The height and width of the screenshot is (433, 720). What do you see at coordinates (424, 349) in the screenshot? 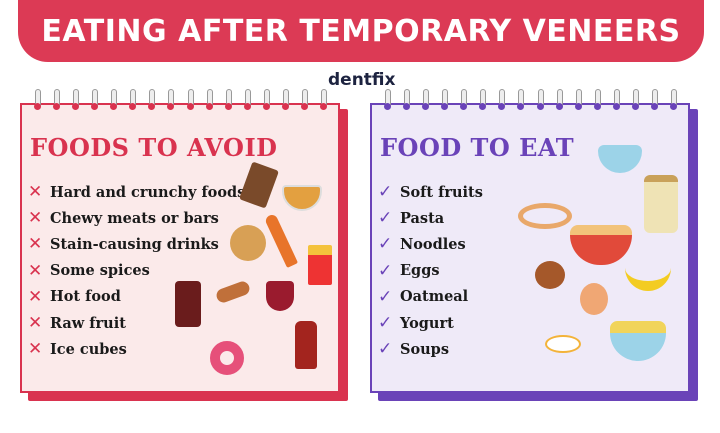
I see `list-item-label: Soups` at bounding box center [424, 349].